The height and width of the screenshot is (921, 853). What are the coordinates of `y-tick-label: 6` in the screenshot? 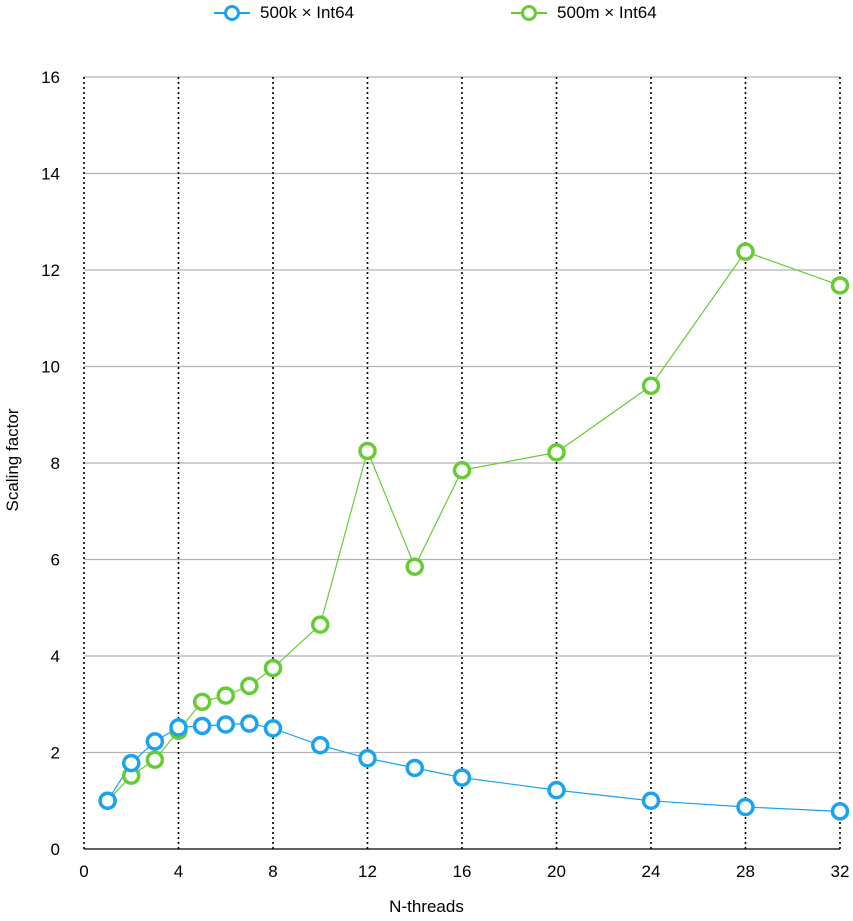 It's located at (55, 560).